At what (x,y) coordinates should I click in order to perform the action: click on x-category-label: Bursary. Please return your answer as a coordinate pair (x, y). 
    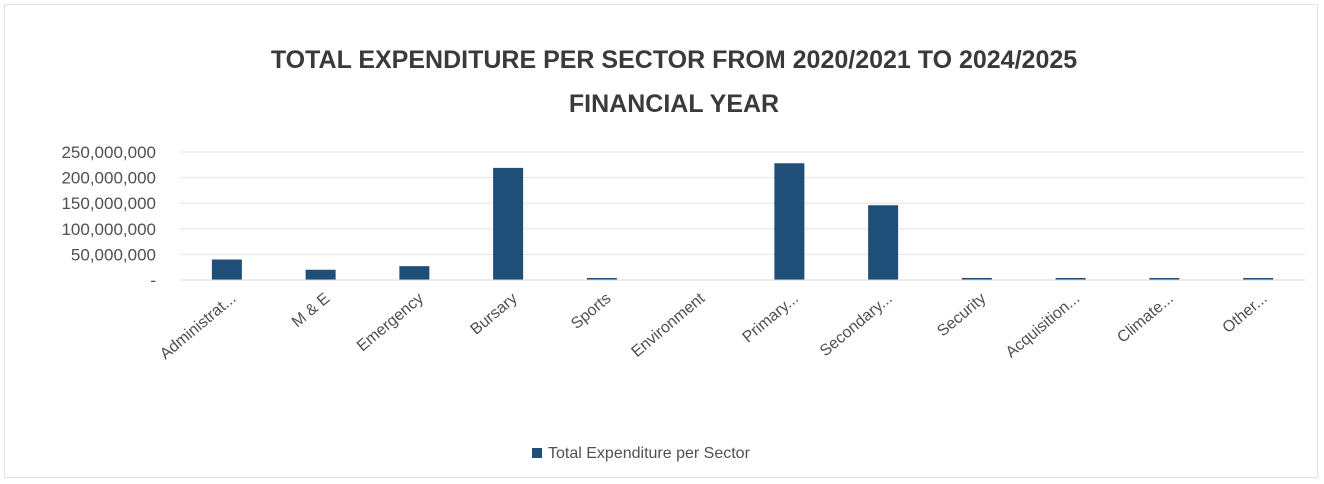
    Looking at the image, I should click on (494, 314).